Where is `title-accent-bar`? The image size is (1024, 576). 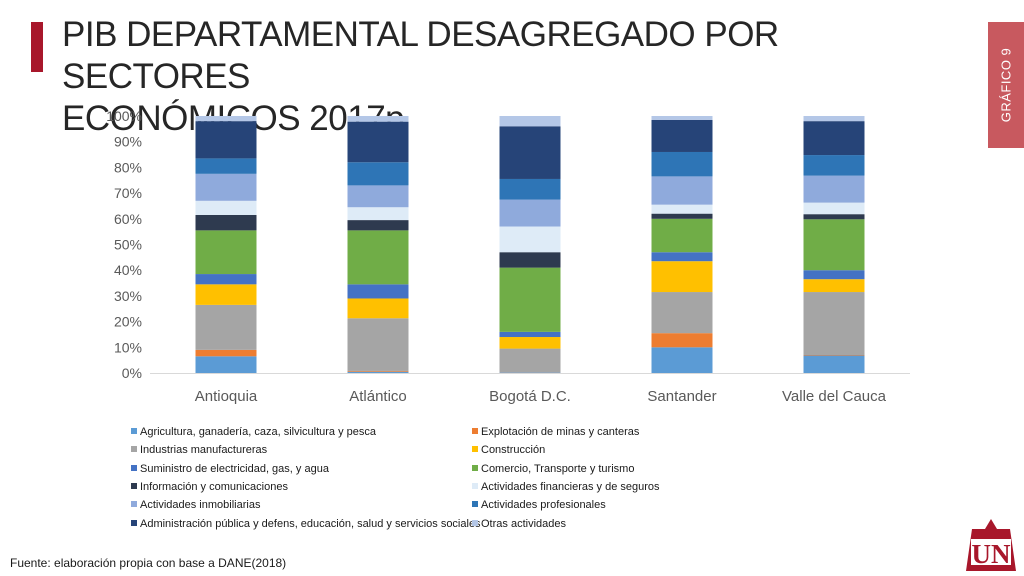 title-accent-bar is located at coordinates (37, 47).